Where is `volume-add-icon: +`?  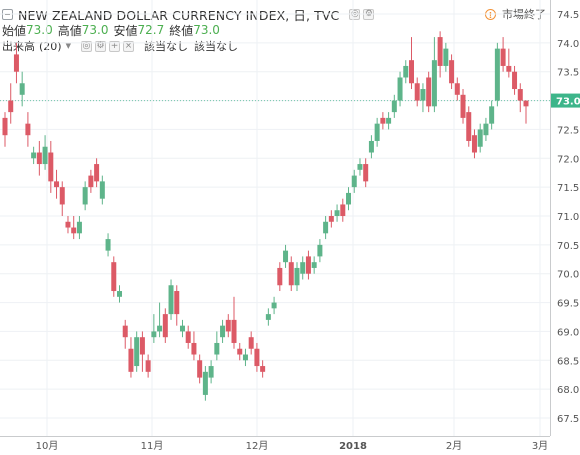
volume-add-icon: + is located at coordinates (114, 46).